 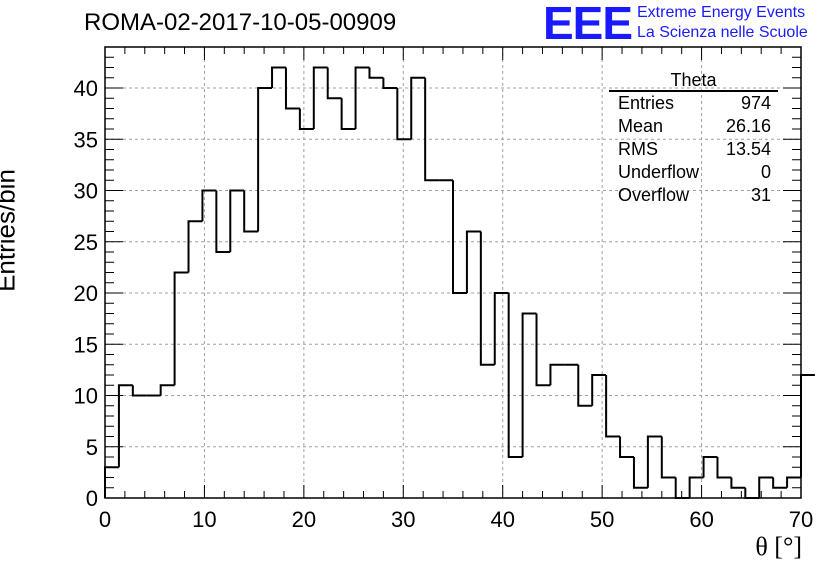 I want to click on y-tick-label: 40, so click(x=86, y=88).